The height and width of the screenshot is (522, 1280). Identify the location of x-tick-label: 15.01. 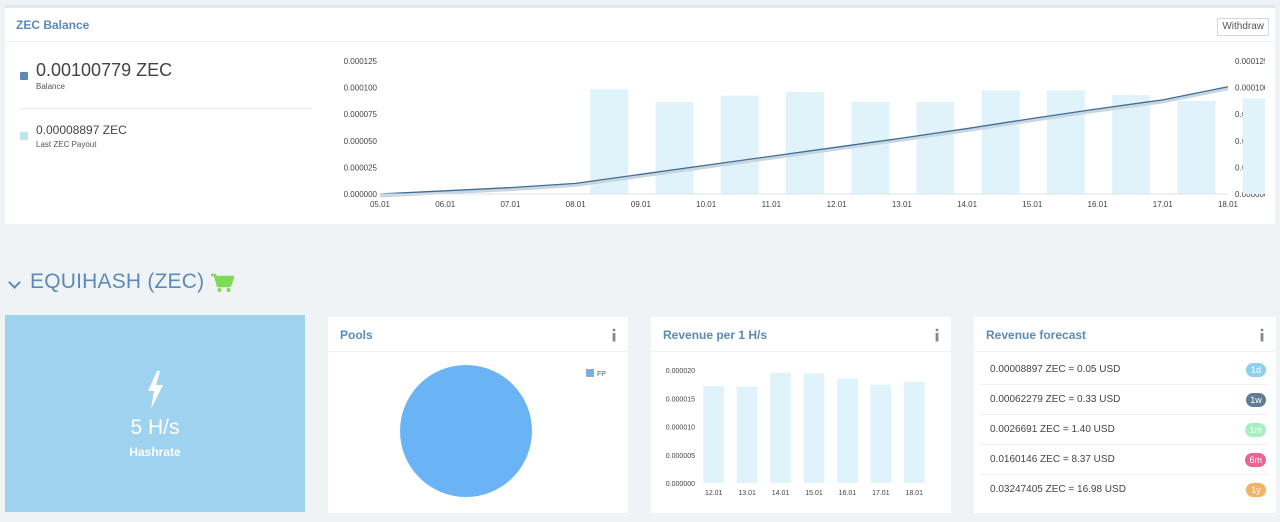
(1032, 204).